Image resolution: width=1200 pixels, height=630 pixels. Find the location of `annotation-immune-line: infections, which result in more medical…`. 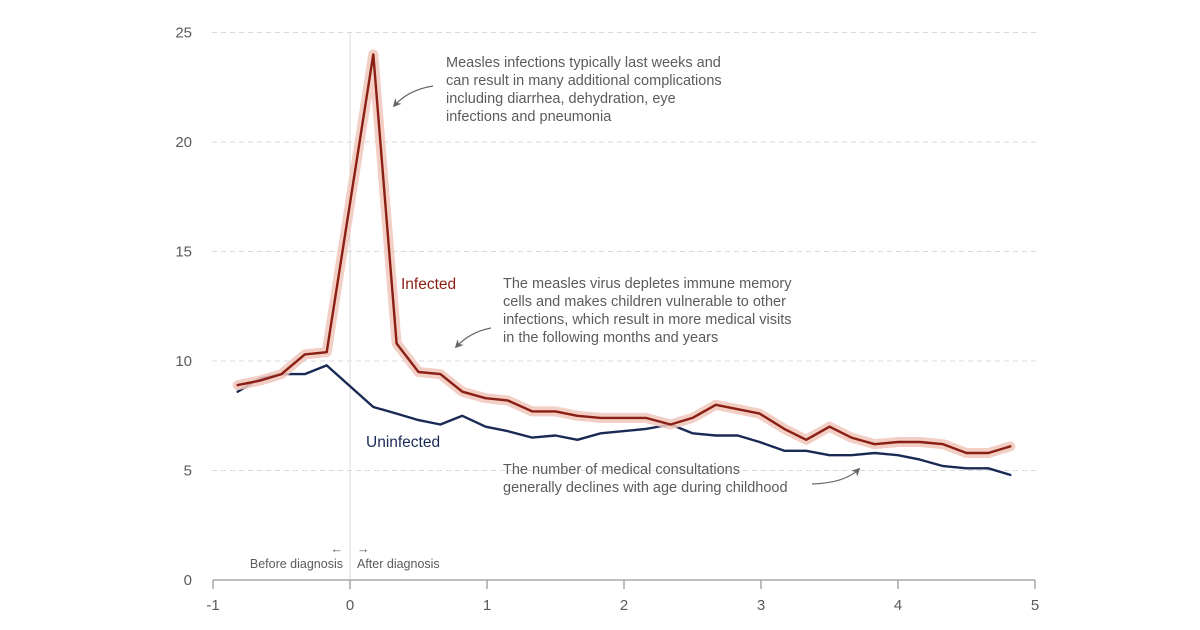

annotation-immune-line: infections, which result in more medical… is located at coordinates (647, 320).